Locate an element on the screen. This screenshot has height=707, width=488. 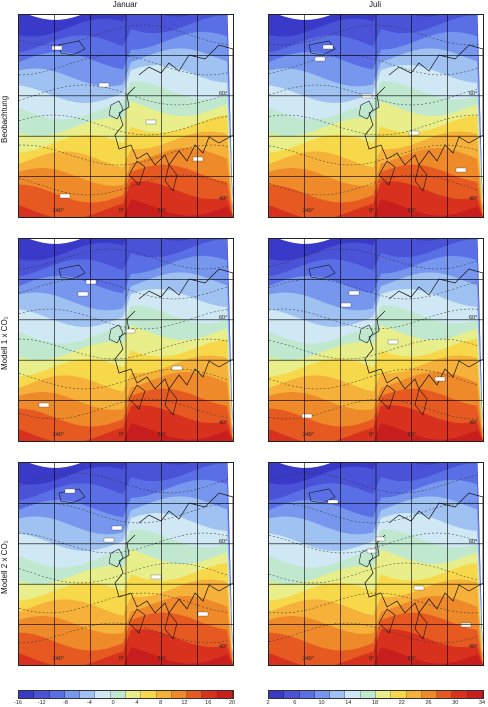
map-panel-july-observation is located at coordinates (376, 116).